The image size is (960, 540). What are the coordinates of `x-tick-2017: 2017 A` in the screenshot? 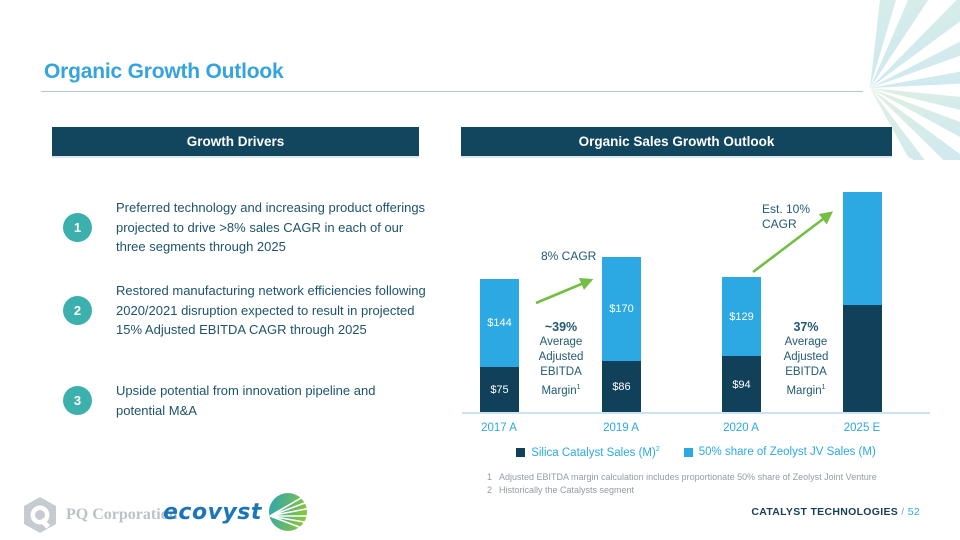 It's located at (499, 428).